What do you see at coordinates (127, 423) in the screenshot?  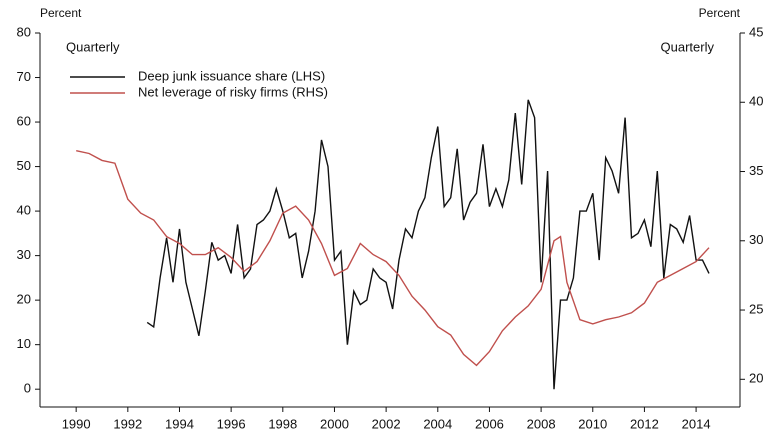 I see `x-tick-label: 1992` at bounding box center [127, 423].